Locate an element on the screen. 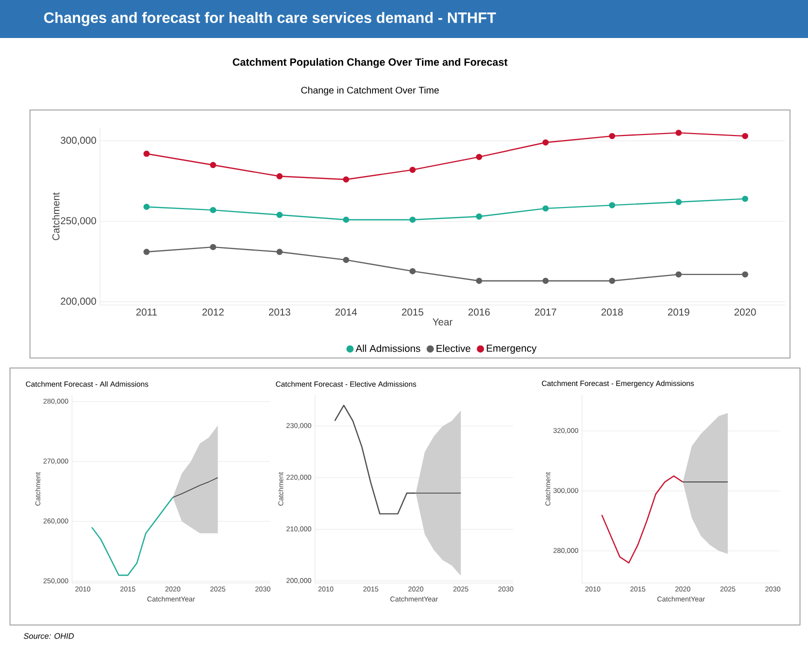  x-tick-label: 2016 is located at coordinates (479, 312).